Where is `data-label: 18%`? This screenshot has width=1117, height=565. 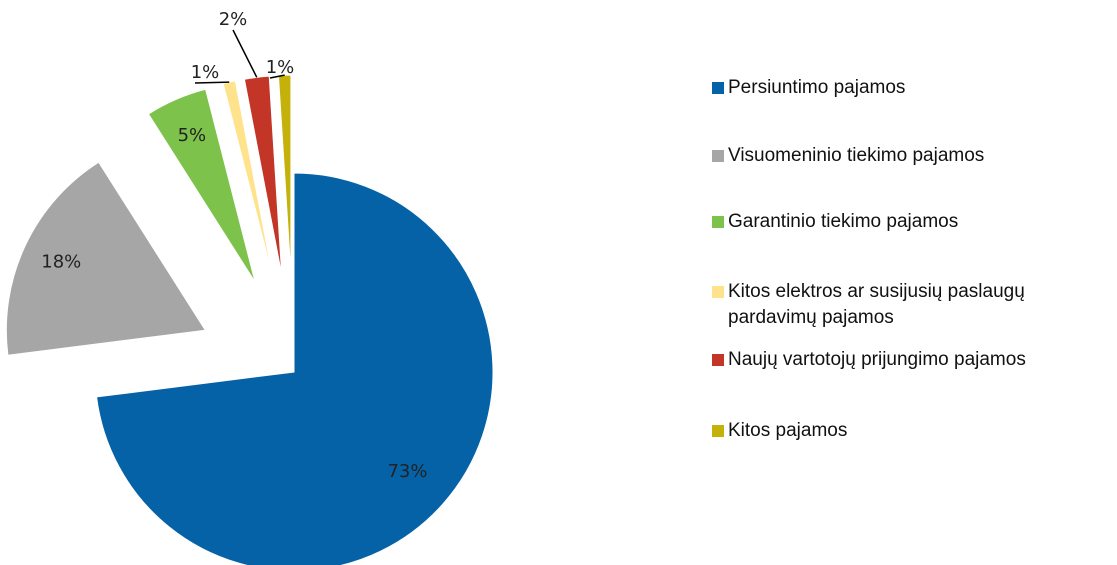 data-label: 18% is located at coordinates (61, 261).